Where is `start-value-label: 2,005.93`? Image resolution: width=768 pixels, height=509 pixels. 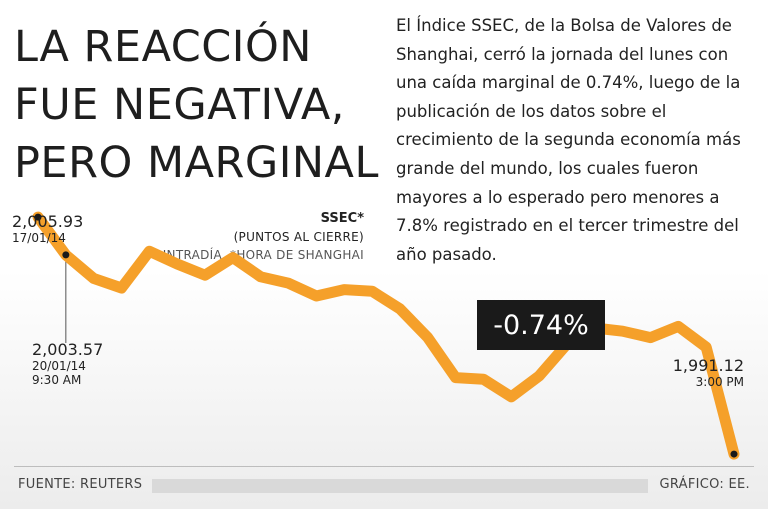
start-value-label: 2,005.93 is located at coordinates (48, 221).